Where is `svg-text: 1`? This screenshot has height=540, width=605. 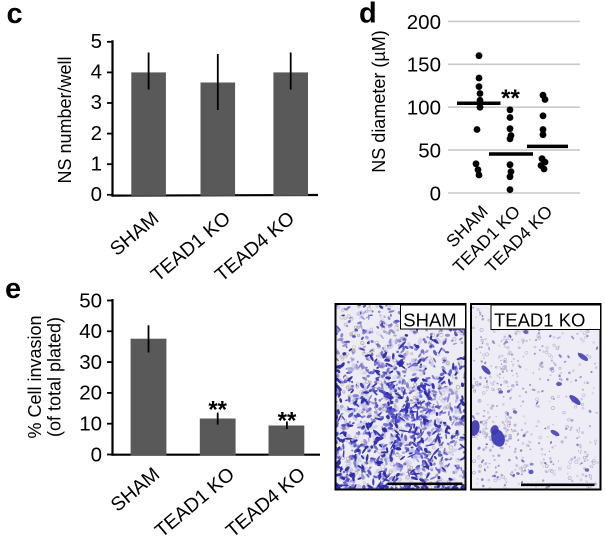
svg-text: 1 is located at coordinates (96, 163).